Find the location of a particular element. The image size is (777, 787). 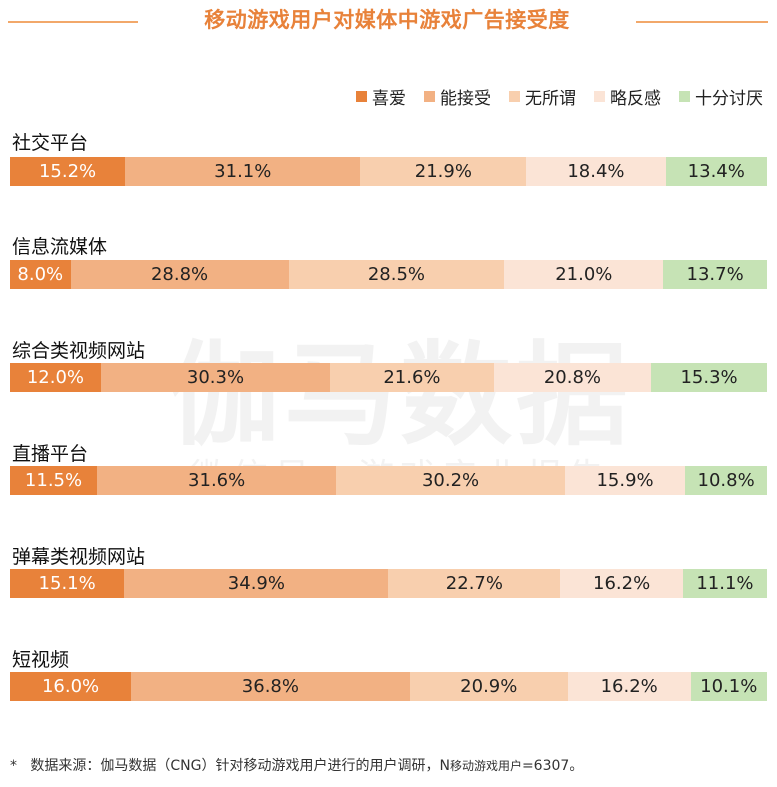

bar-segment: 28.5% is located at coordinates (396, 274).